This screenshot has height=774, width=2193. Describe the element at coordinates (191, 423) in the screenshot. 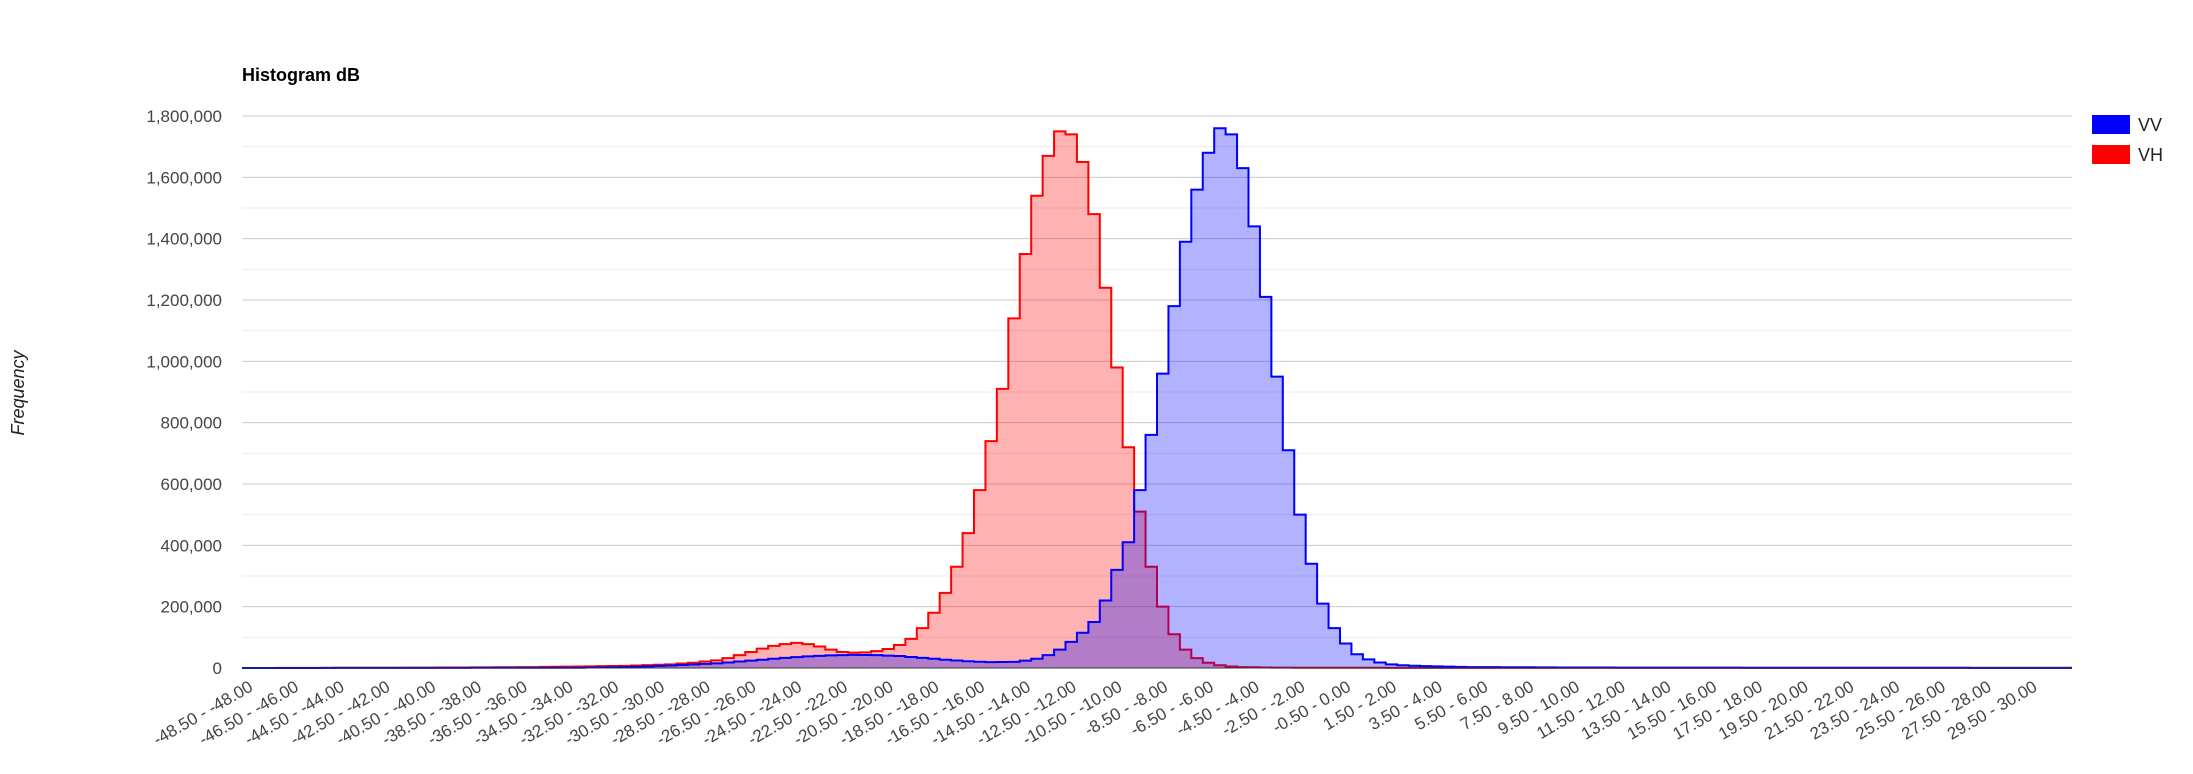

I see `y-tick-label: 800,000` at that location.